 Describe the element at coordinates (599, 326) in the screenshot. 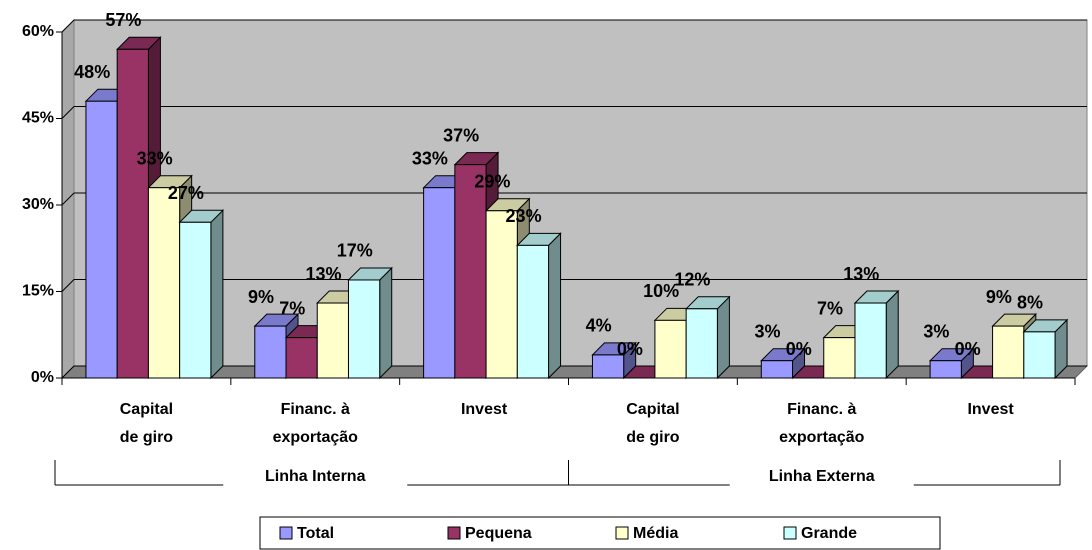

I see `value-label: 4%` at that location.